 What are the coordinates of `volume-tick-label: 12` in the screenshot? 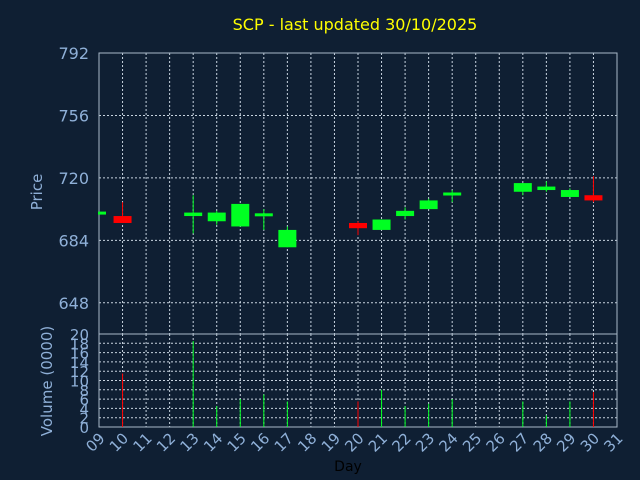 It's located at (79, 372).